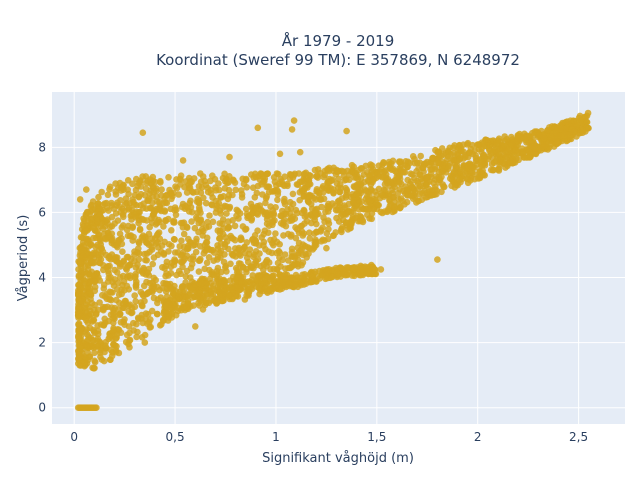 Image resolution: width=640 pixels, height=480 pixels. I want to click on y-ticks: 0 2 4 6 8, so click(42, 277).